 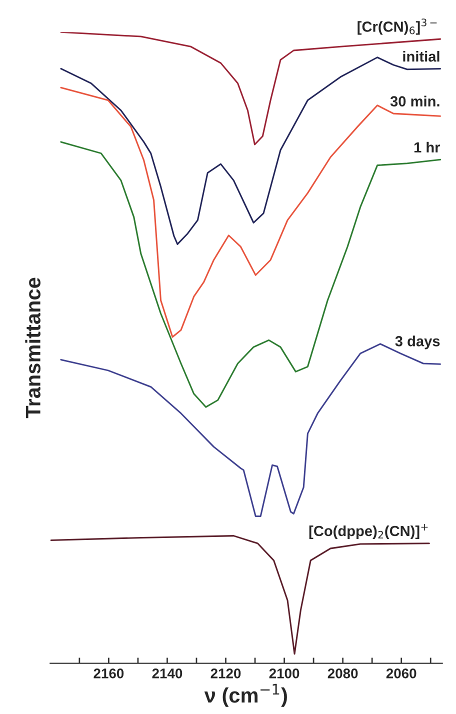 What do you see at coordinates (109, 673) in the screenshot?
I see `x-tick-label: 2160` at bounding box center [109, 673].